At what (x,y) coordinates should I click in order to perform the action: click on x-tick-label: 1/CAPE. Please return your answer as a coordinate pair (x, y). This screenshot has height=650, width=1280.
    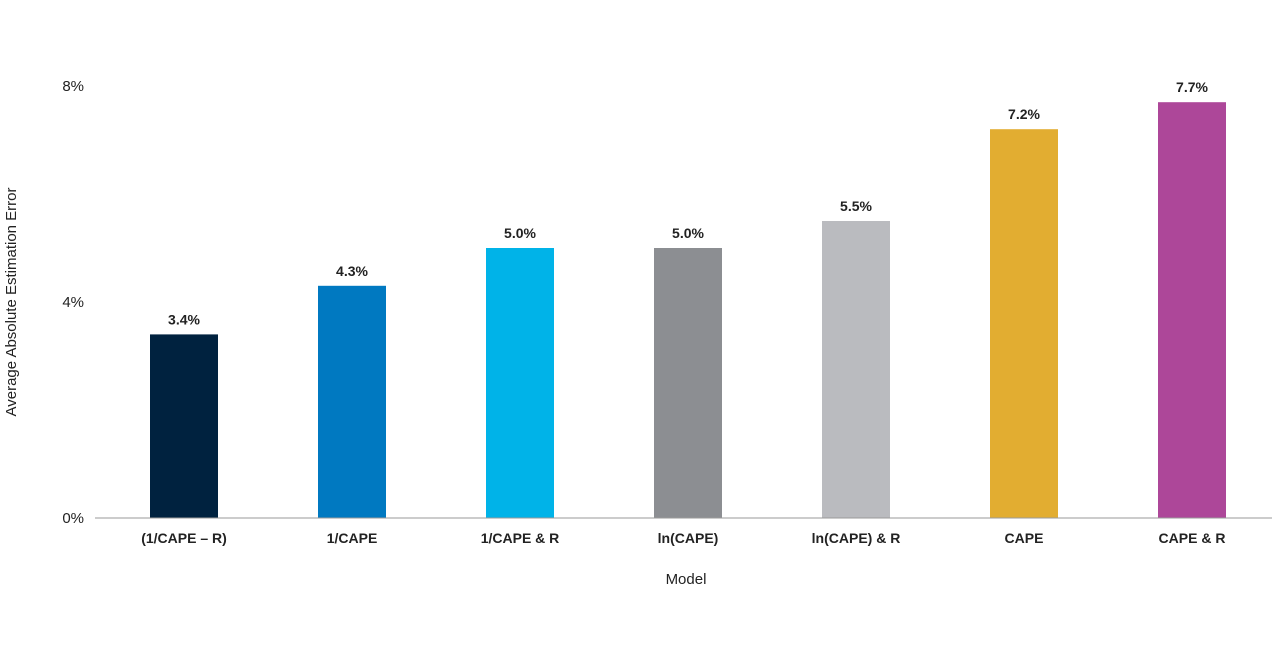
    Looking at the image, I should click on (352, 538).